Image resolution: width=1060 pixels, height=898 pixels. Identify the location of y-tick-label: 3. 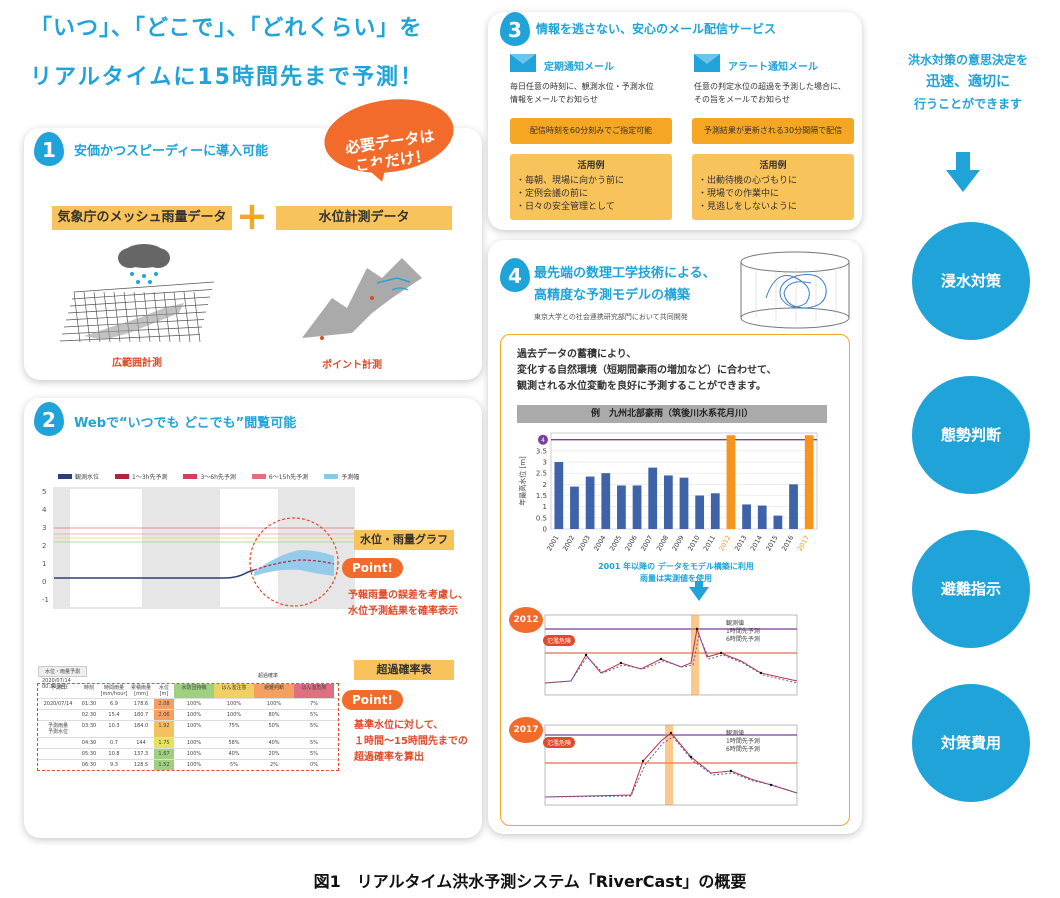
(44, 528).